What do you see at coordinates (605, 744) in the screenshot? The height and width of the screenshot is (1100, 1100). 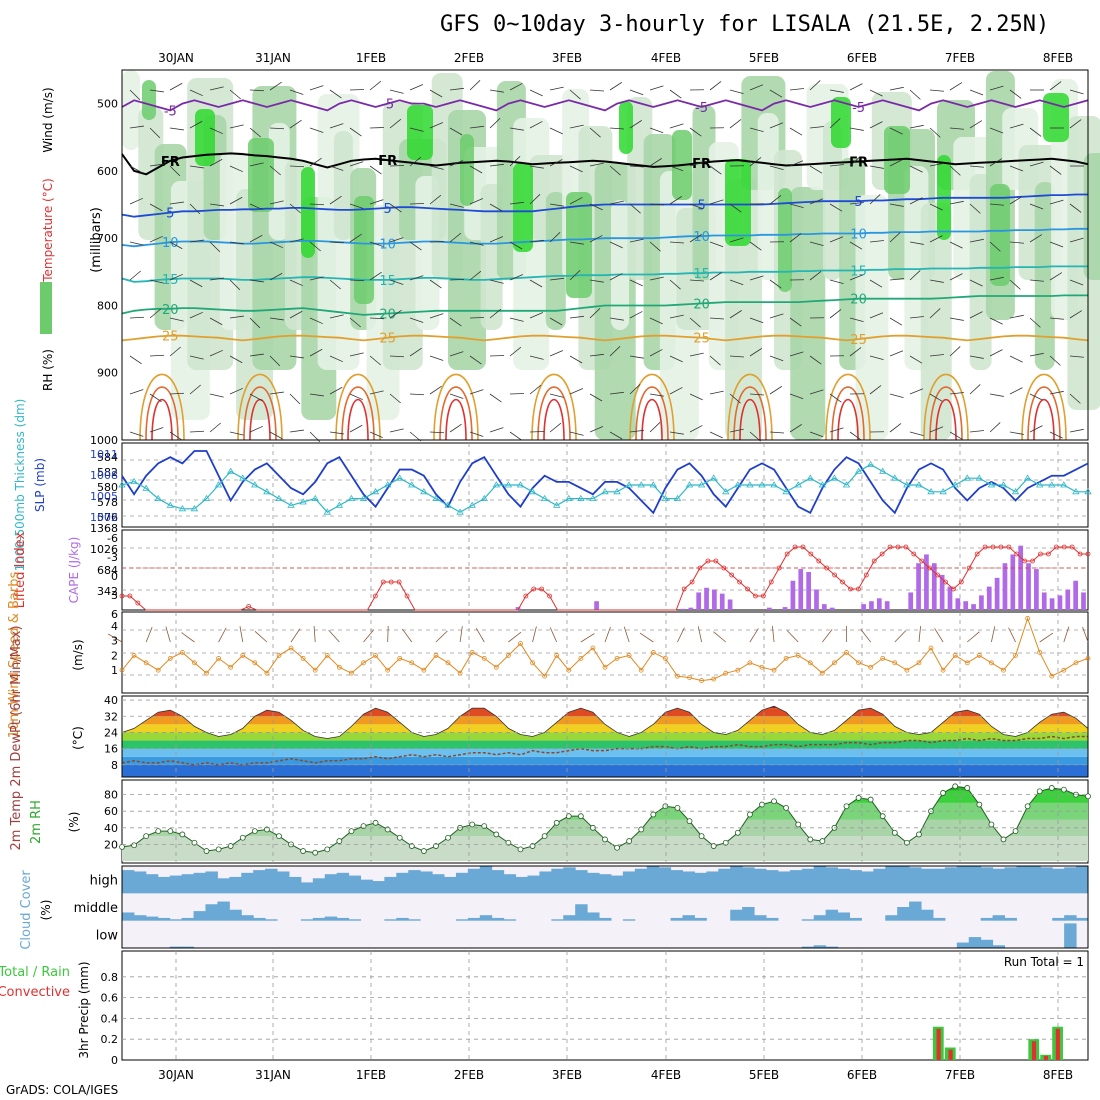 I see `temp-band` at bounding box center [605, 744].